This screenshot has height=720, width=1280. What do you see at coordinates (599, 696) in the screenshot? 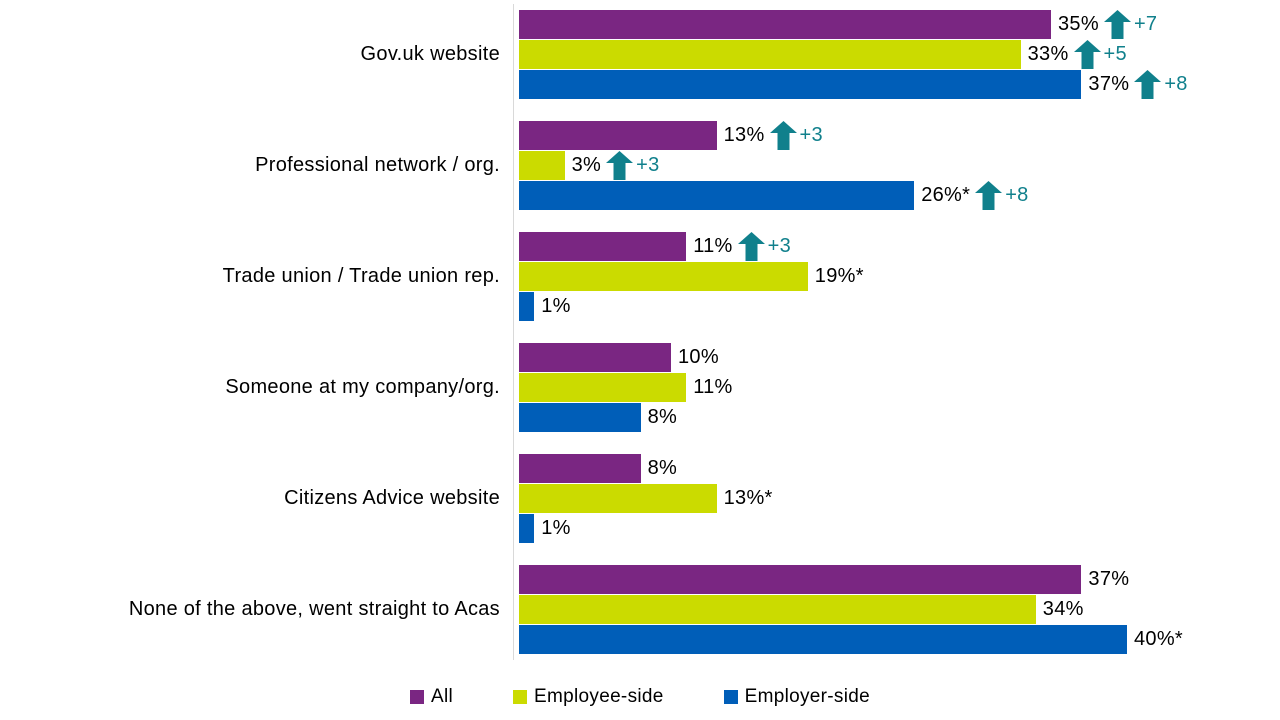
I see `legend-label: Employee-side` at bounding box center [599, 696].